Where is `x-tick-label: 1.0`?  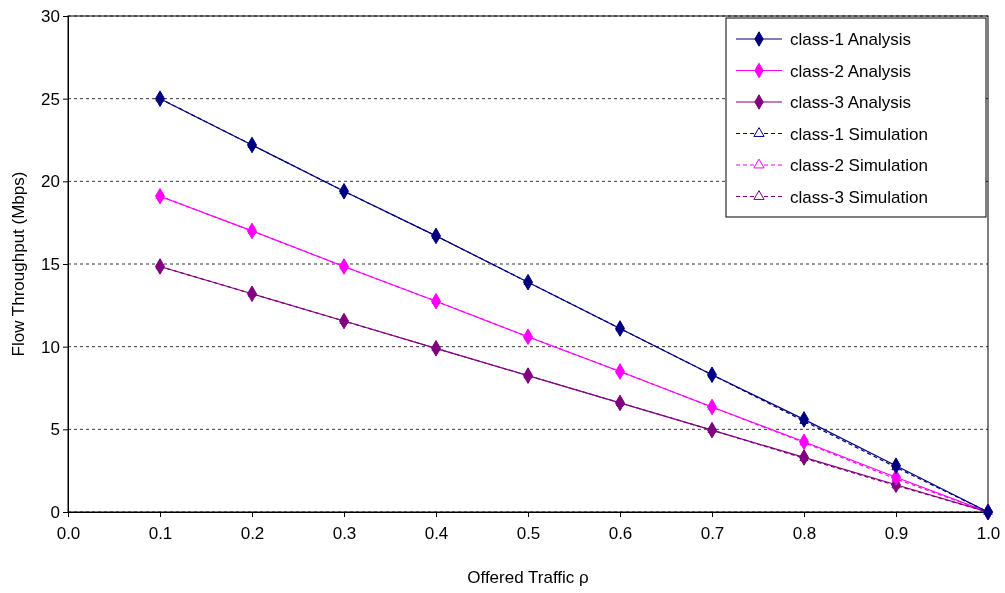
x-tick-label: 1.0 is located at coordinates (988, 533).